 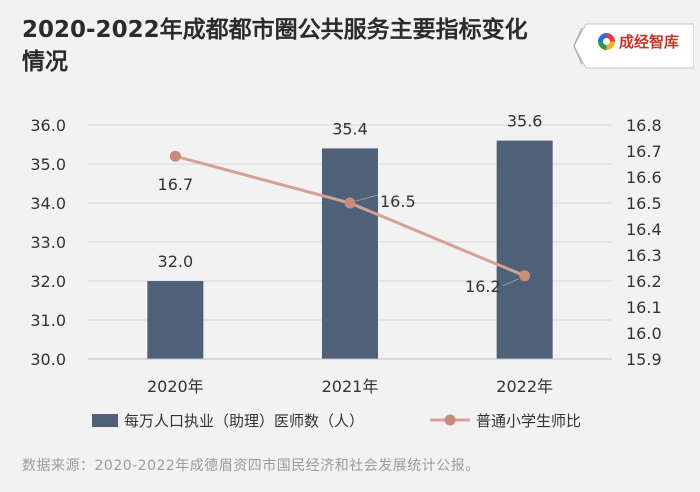 I want to click on y-left-tick-label: 32.0, so click(x=48, y=281).